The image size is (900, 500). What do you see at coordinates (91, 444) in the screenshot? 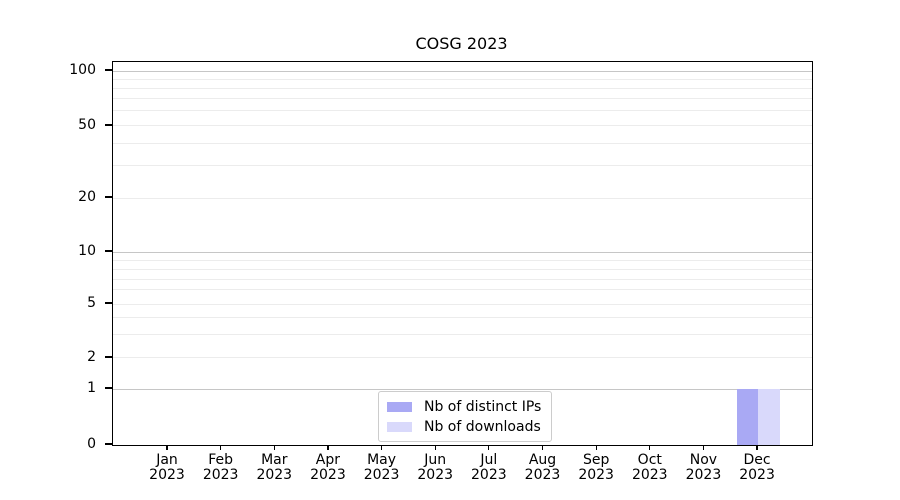
I see `y-tick-label: 0` at bounding box center [91, 444].